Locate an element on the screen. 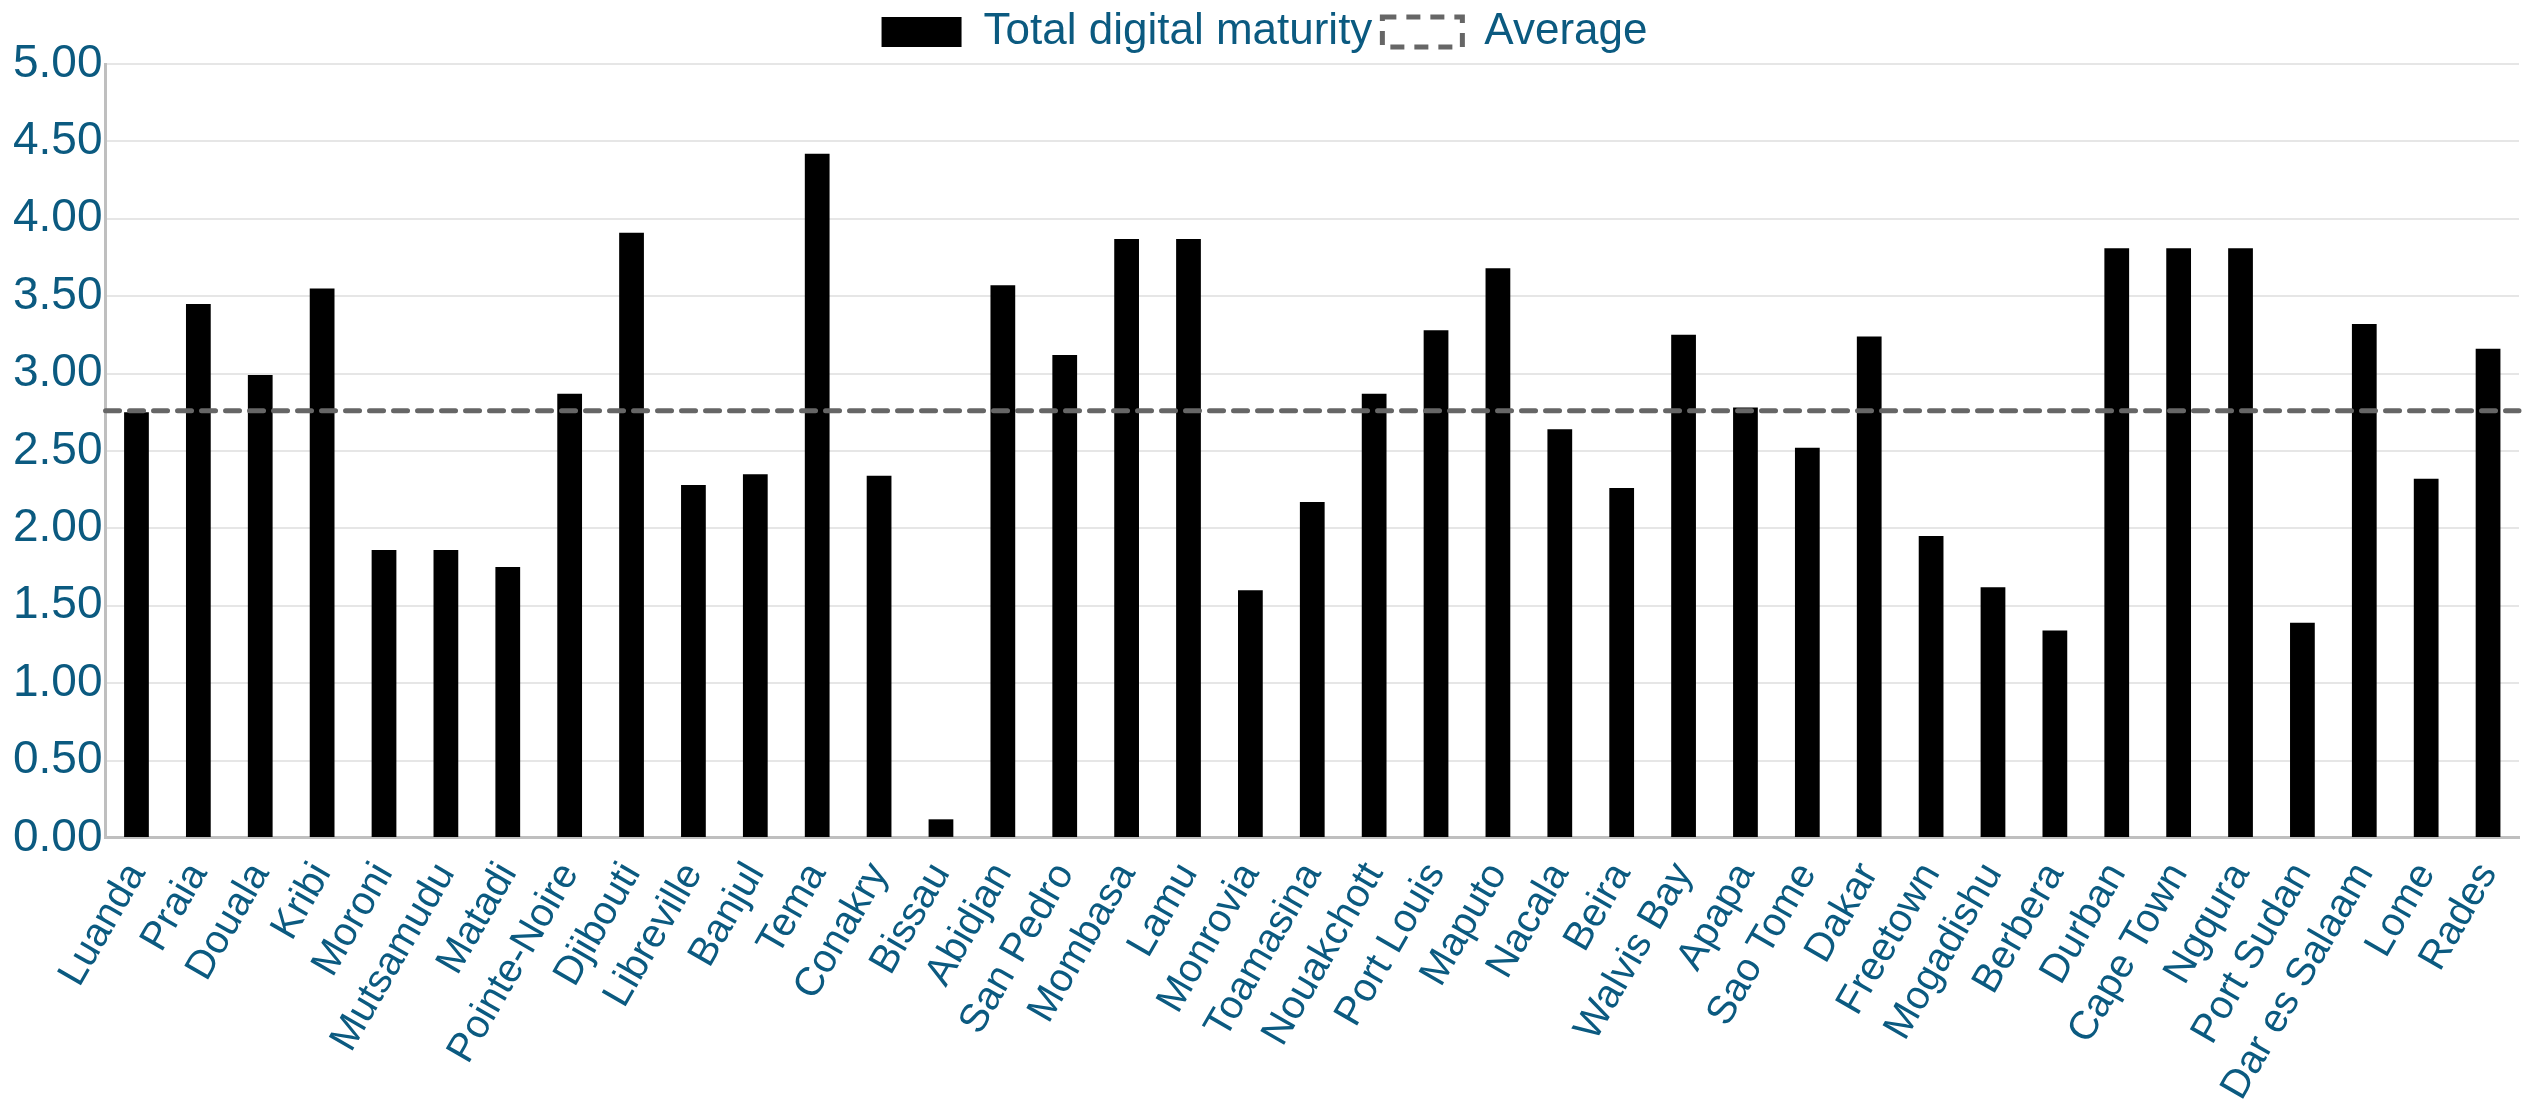  legend-label: Average is located at coordinates (1566, 29).